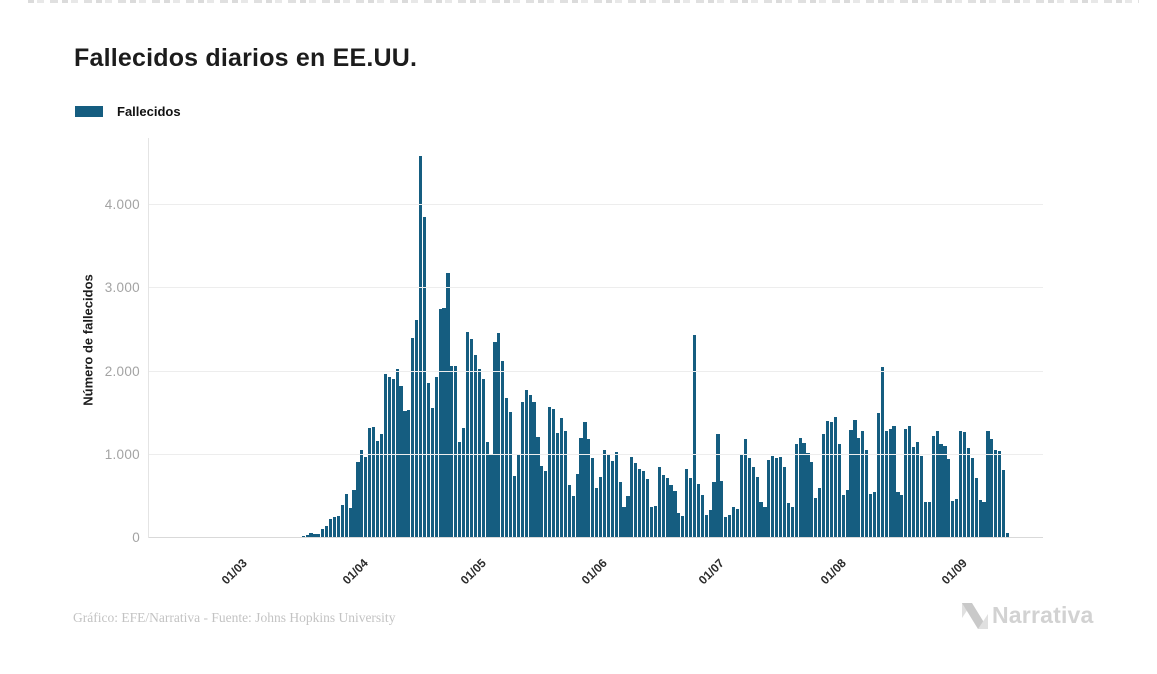 This screenshot has width=1157, height=674. What do you see at coordinates (234, 572) in the screenshot?
I see `x-tick-label: 01/03` at bounding box center [234, 572].